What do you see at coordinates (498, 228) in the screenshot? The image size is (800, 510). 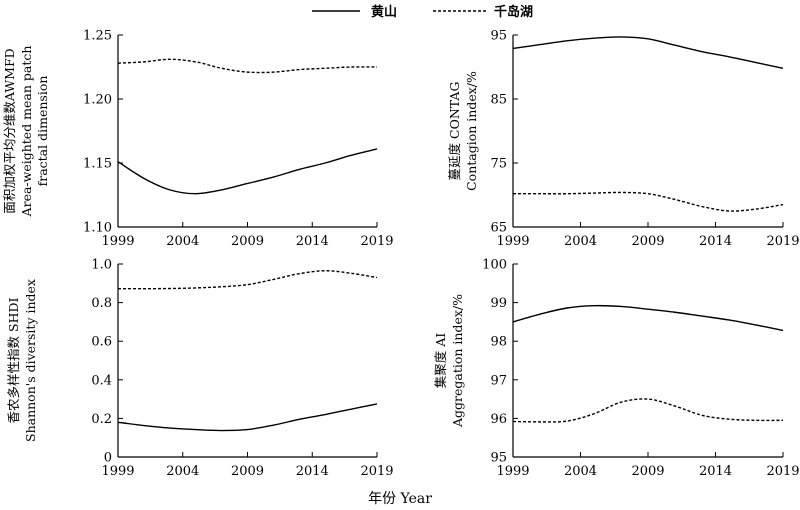 I see `y-tick-label: 65` at bounding box center [498, 228].